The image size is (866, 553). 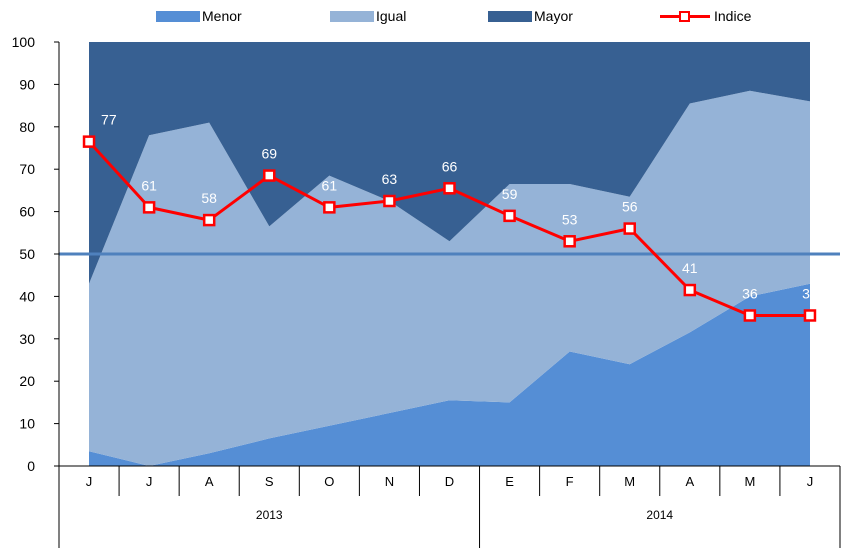 I want to click on y-tick-label: 50, so click(x=27, y=254).